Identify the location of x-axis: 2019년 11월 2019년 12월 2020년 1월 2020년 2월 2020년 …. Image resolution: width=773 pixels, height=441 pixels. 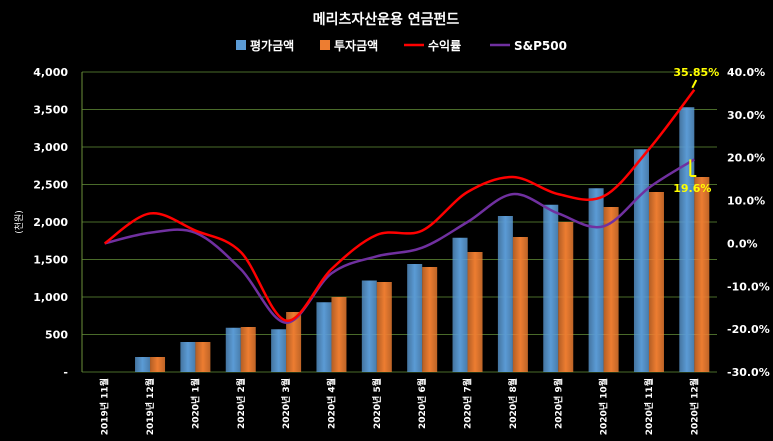
(400, 406).